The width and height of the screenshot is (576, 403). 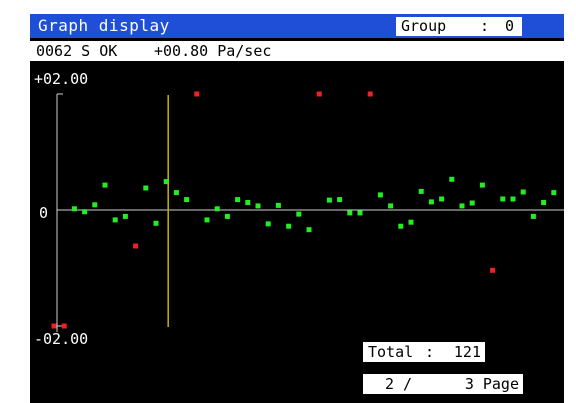 I want to click on page-current: 2 /, so click(x=399, y=384).